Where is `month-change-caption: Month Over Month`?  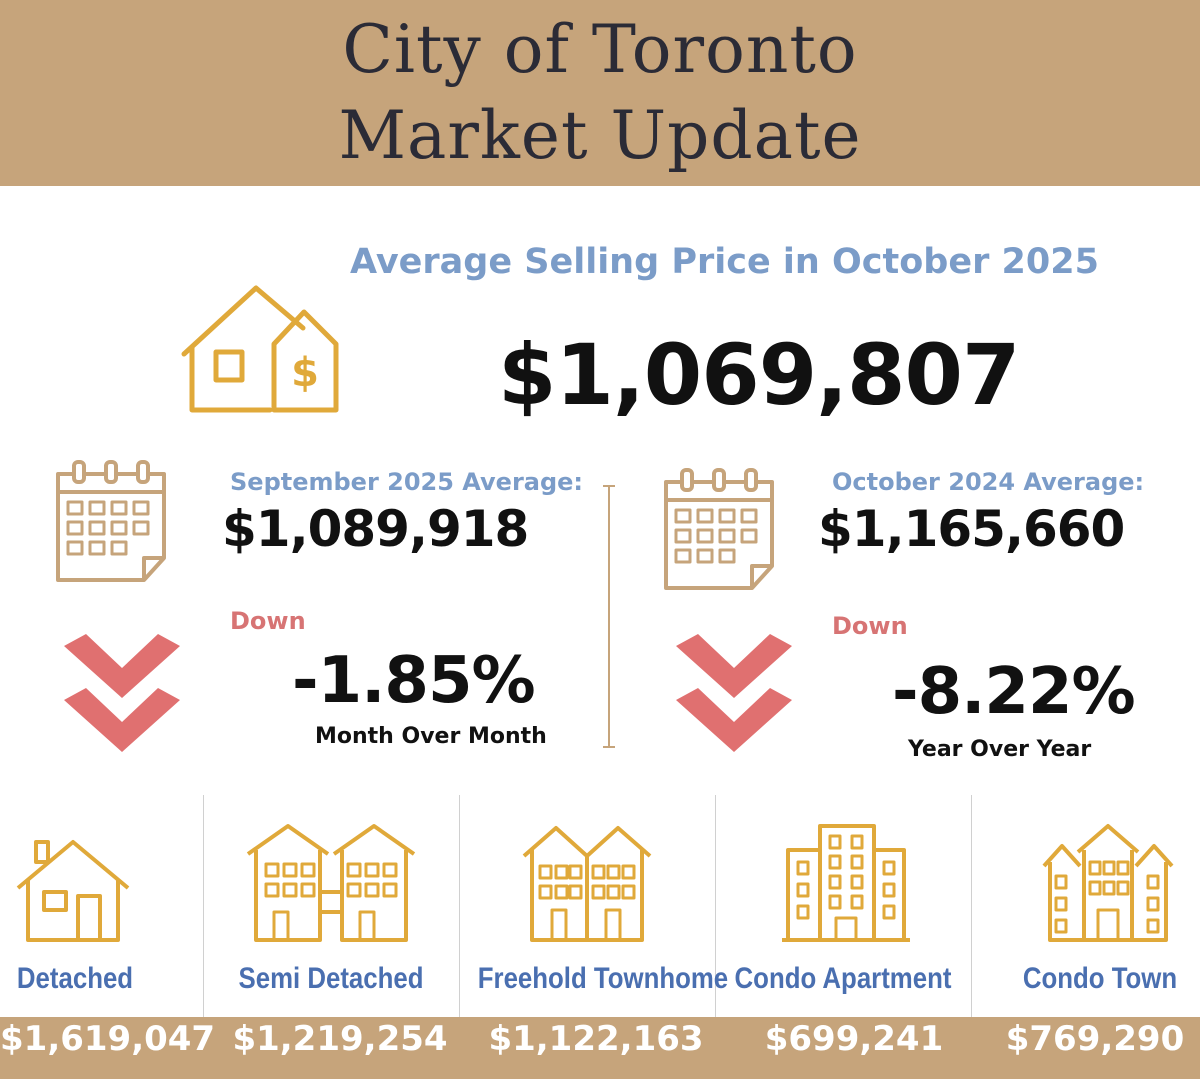
month-change-caption: Month Over Month is located at coordinates (431, 736).